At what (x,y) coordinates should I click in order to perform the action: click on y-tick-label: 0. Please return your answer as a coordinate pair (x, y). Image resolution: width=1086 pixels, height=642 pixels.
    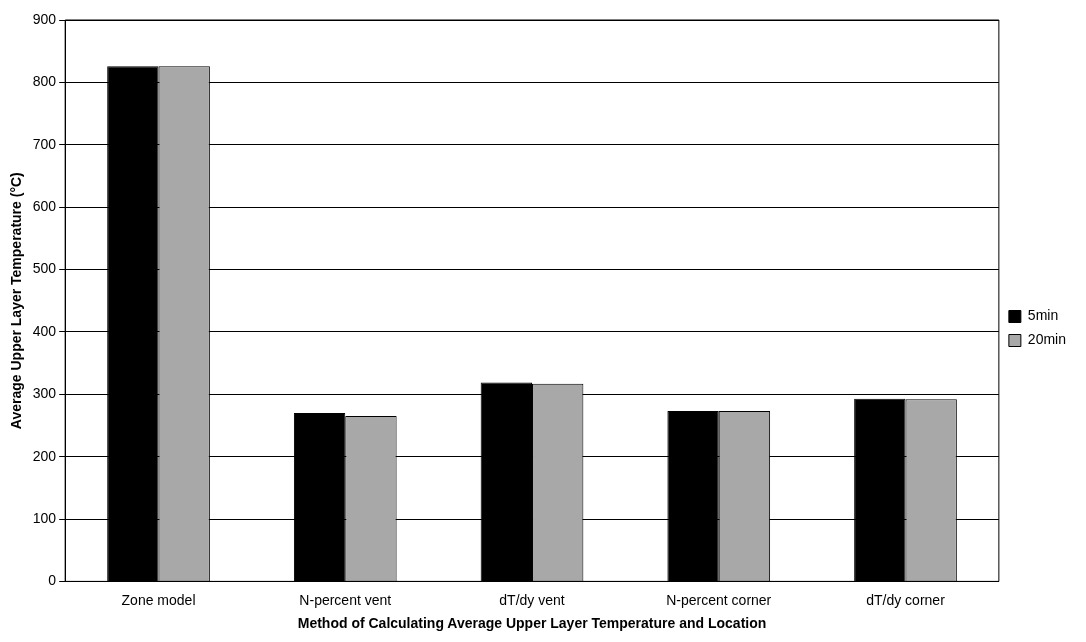
    Looking at the image, I should click on (52, 580).